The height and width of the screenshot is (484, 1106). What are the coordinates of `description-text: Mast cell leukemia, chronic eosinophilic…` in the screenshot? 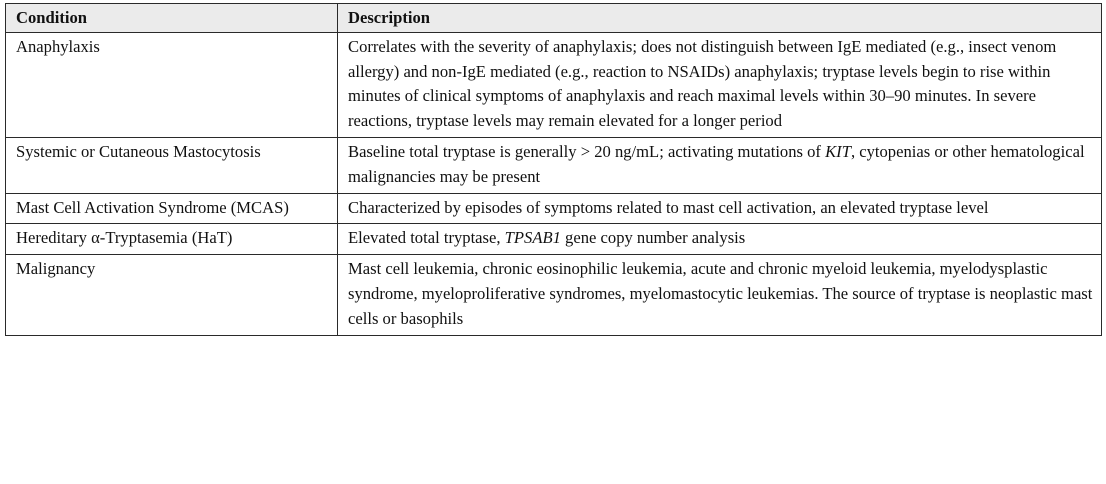 It's located at (720, 293).